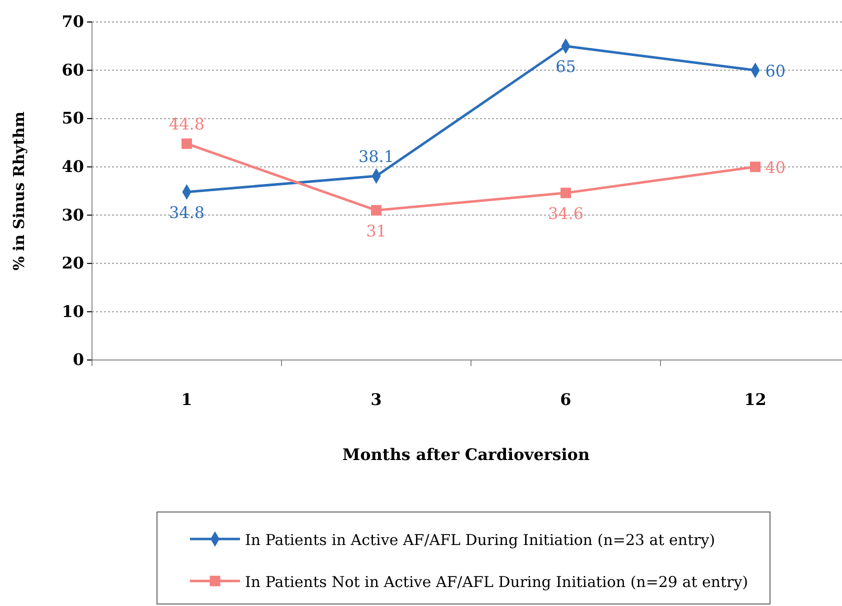 Image resolution: width=842 pixels, height=606 pixels. What do you see at coordinates (73, 311) in the screenshot?
I see `y-tick-label: 10` at bounding box center [73, 311].